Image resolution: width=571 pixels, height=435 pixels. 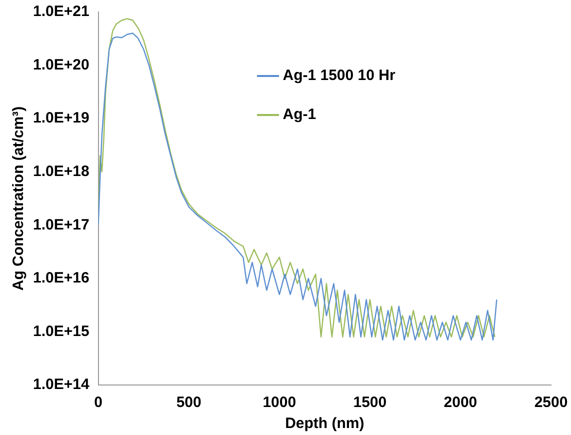 What do you see at coordinates (61, 225) in the screenshot?
I see `y-tick-label: 1.0E+17` at bounding box center [61, 225].